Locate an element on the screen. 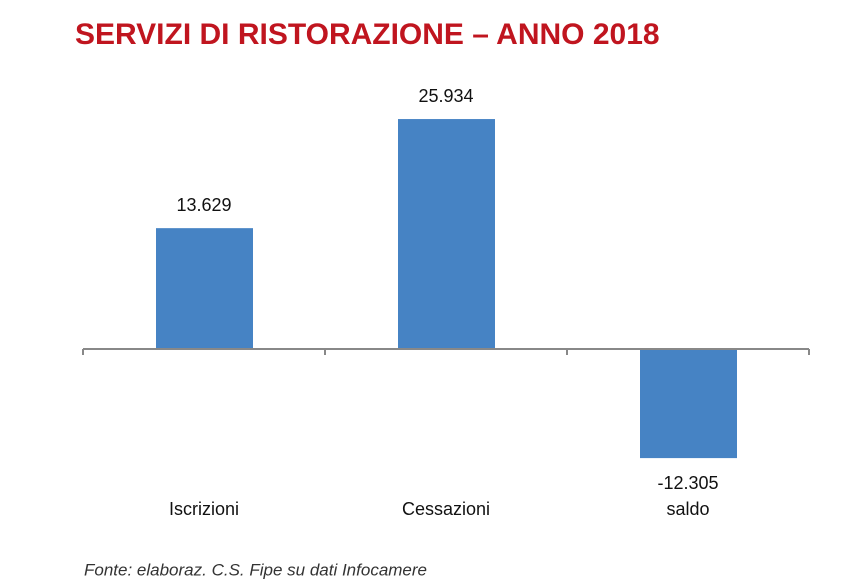  data-label: 25.934 is located at coordinates (445, 96).